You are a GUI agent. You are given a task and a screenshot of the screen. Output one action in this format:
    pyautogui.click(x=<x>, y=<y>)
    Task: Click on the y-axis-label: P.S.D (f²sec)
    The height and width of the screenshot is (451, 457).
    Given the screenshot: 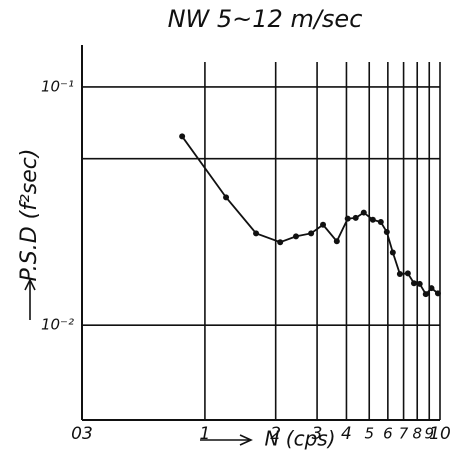 What is the action you would take?
    pyautogui.click(x=29, y=215)
    